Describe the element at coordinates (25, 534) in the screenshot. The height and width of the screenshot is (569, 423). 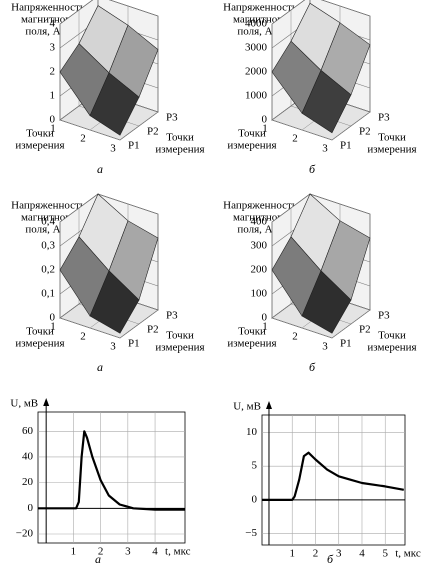
I see `y-tick-label: −20` at that location.